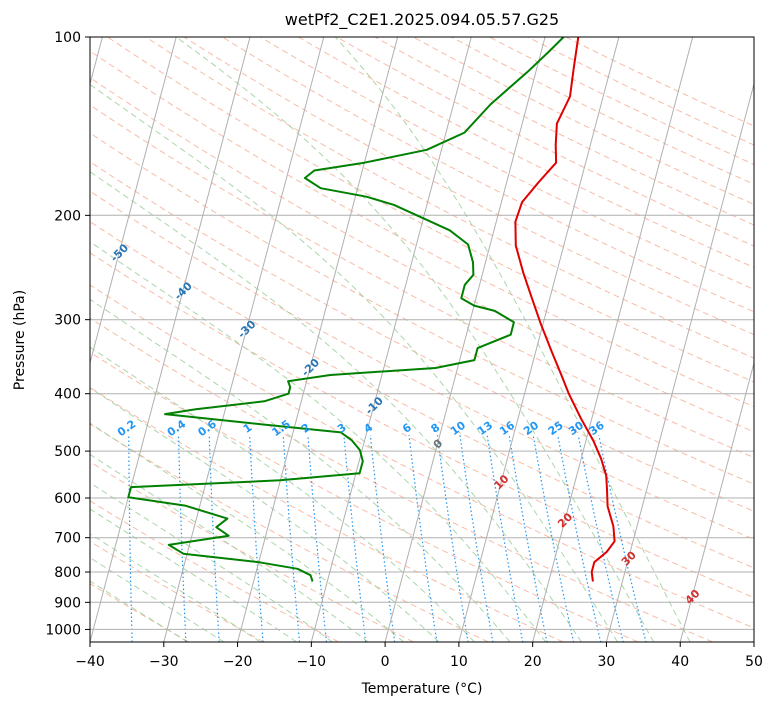 The image size is (775, 708). I want to click on isotherm-label: -30, so click(246, 328).